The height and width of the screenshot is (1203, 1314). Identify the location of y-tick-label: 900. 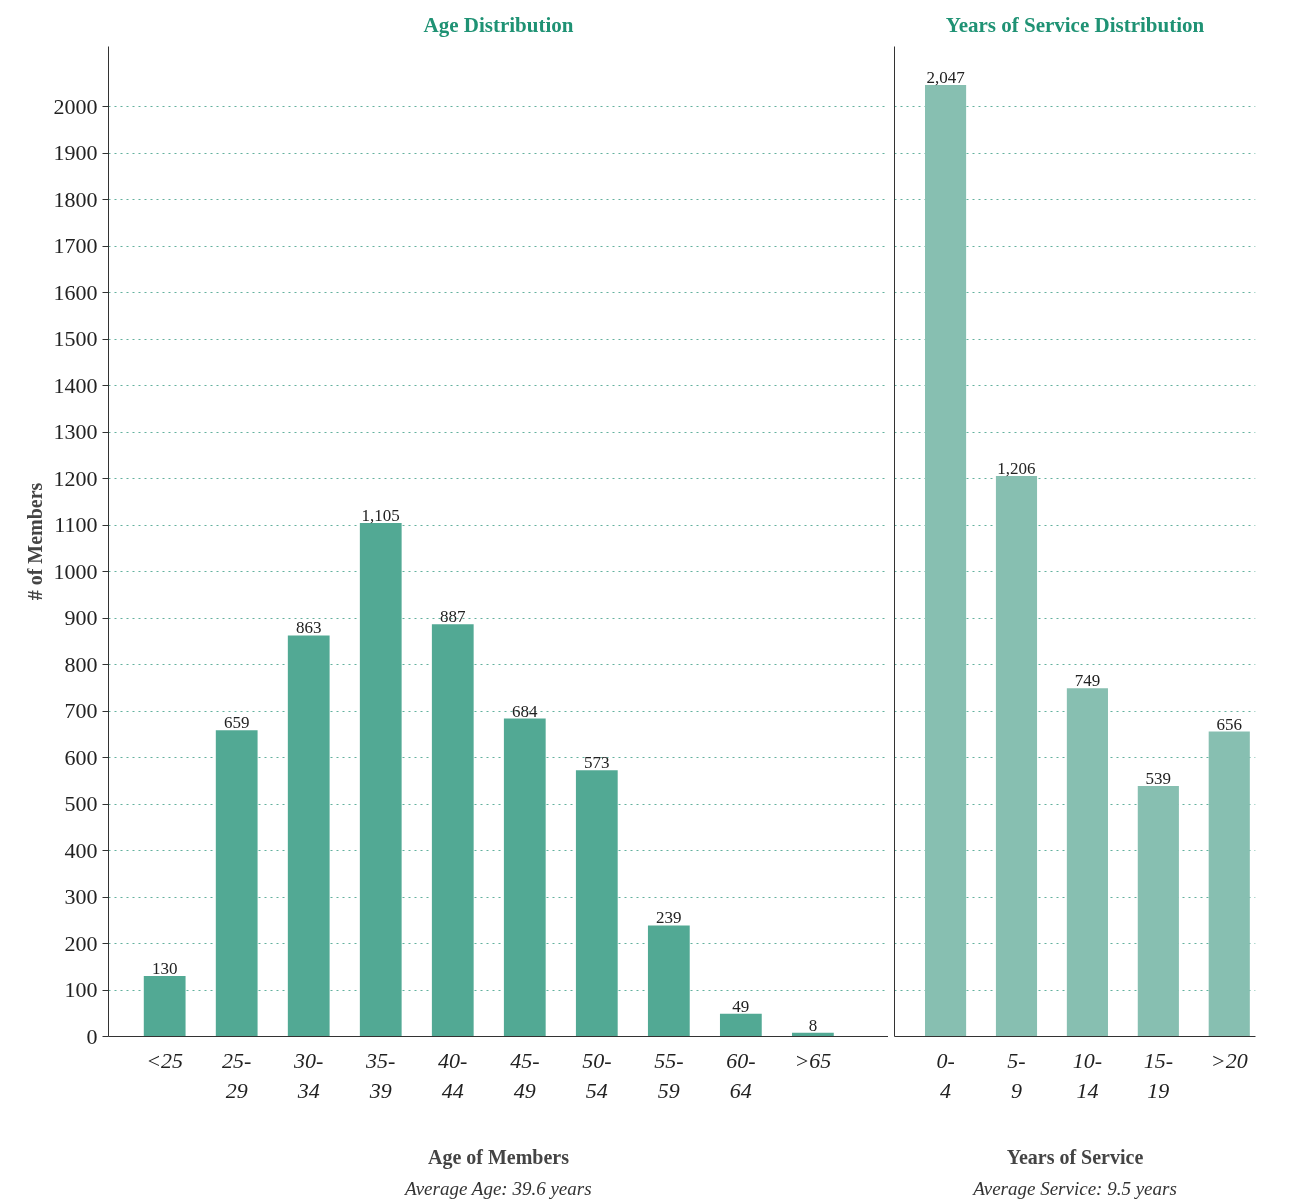
(81, 618).